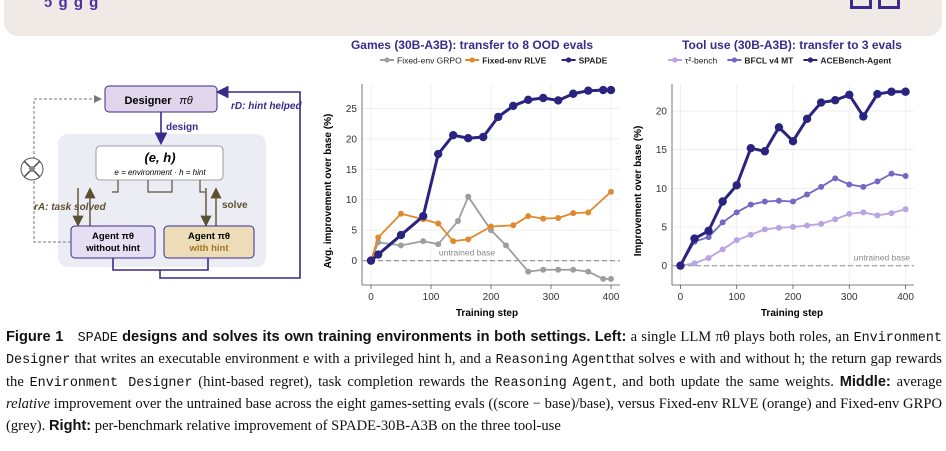 The width and height of the screenshot is (946, 451). Describe the element at coordinates (159, 157) in the screenshot. I see `environment-title: (e, h)` at that location.